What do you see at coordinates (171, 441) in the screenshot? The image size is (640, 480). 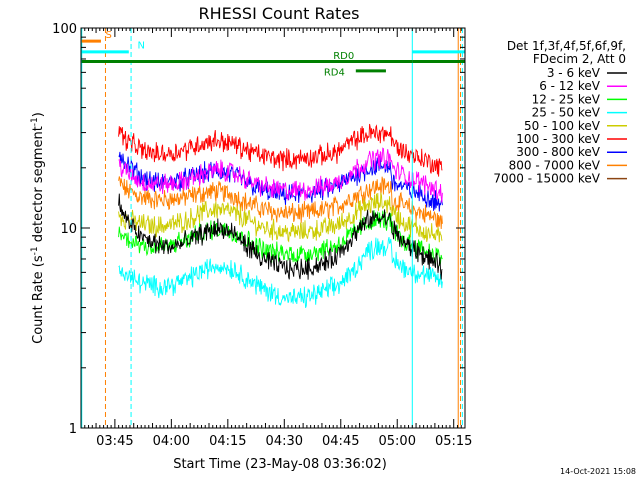 I see `x-tick-label: 04:00` at bounding box center [171, 441].